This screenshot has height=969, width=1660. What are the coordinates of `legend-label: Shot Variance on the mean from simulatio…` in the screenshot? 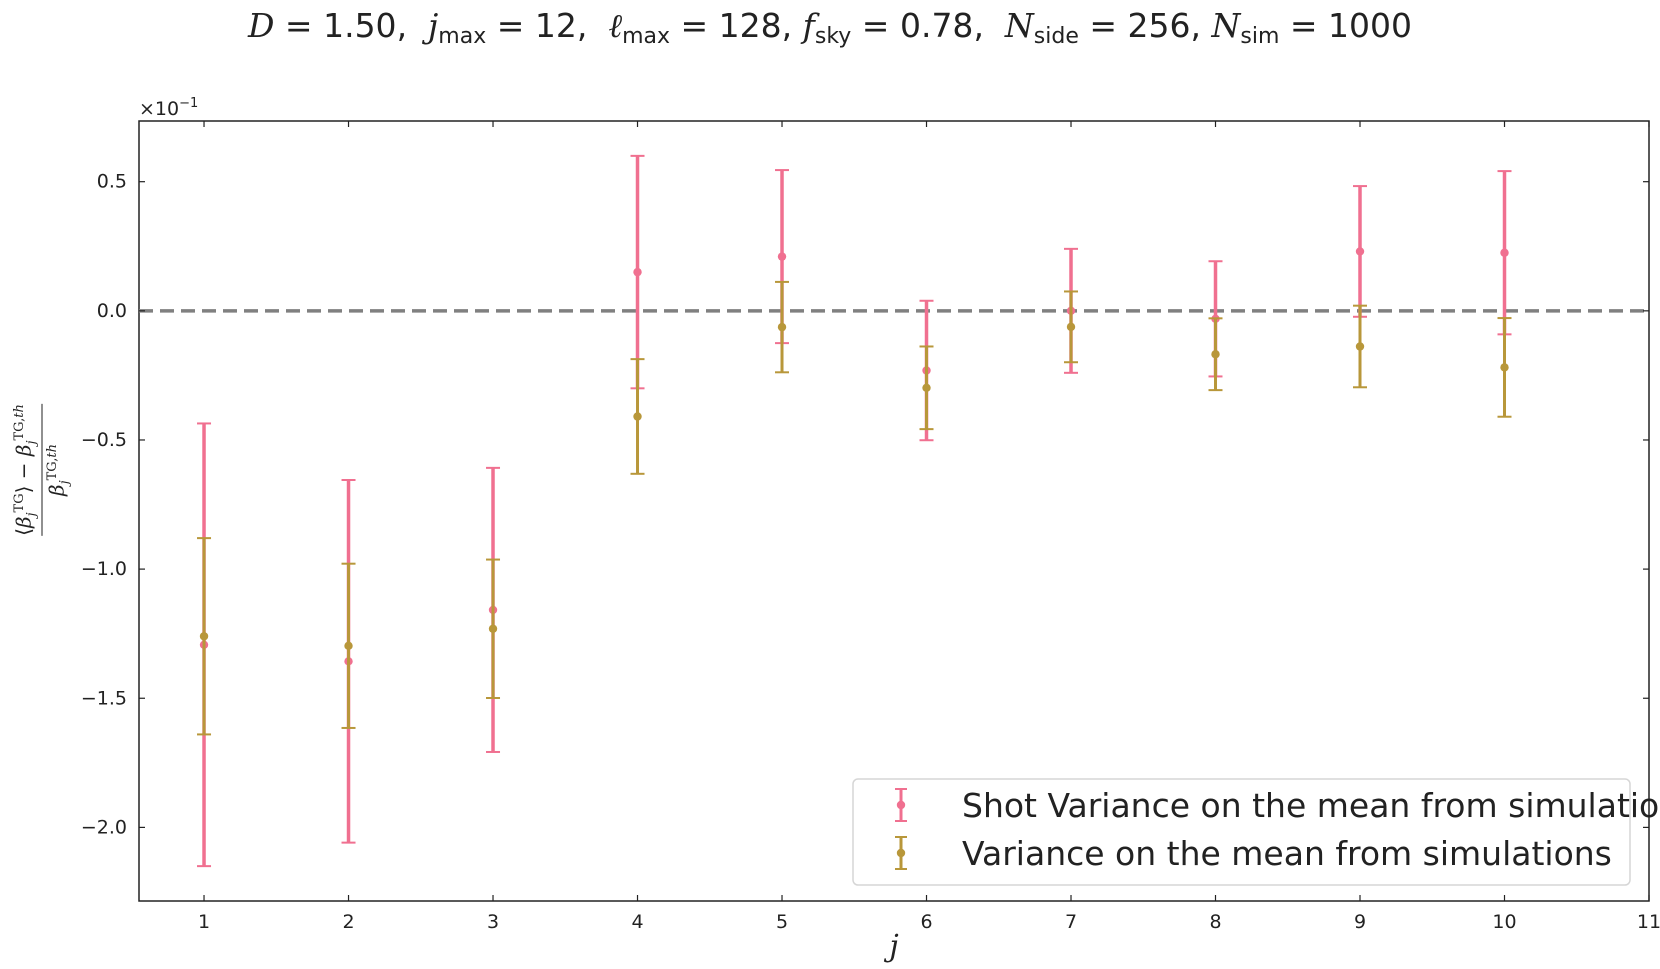 It's located at (1311, 805).